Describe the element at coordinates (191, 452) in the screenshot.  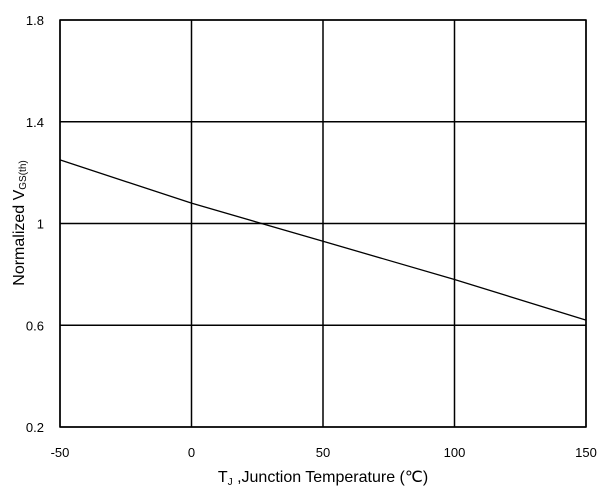
I see `x-tick-label: 0` at that location.